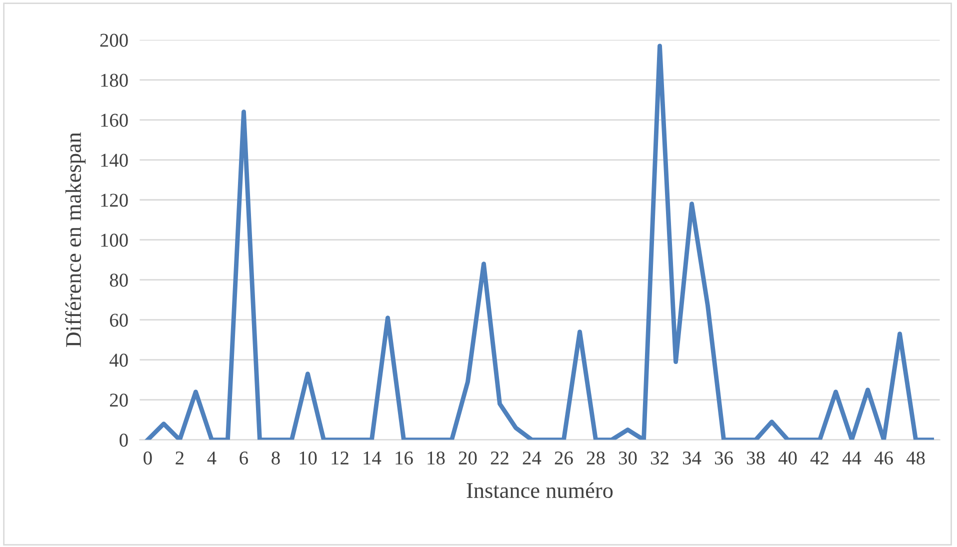 The image size is (957, 547). I want to click on x-axis-title: Instance numéro, so click(539, 490).